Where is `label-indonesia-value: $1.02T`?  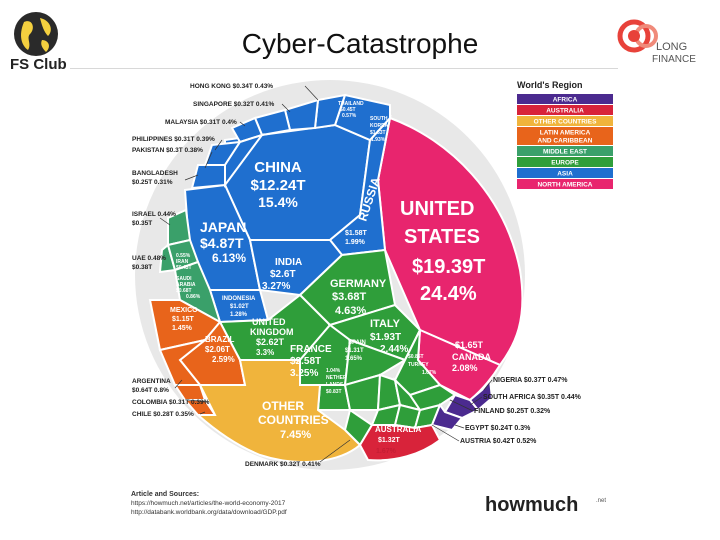 label-indonesia-value: $1.02T is located at coordinates (239, 307).